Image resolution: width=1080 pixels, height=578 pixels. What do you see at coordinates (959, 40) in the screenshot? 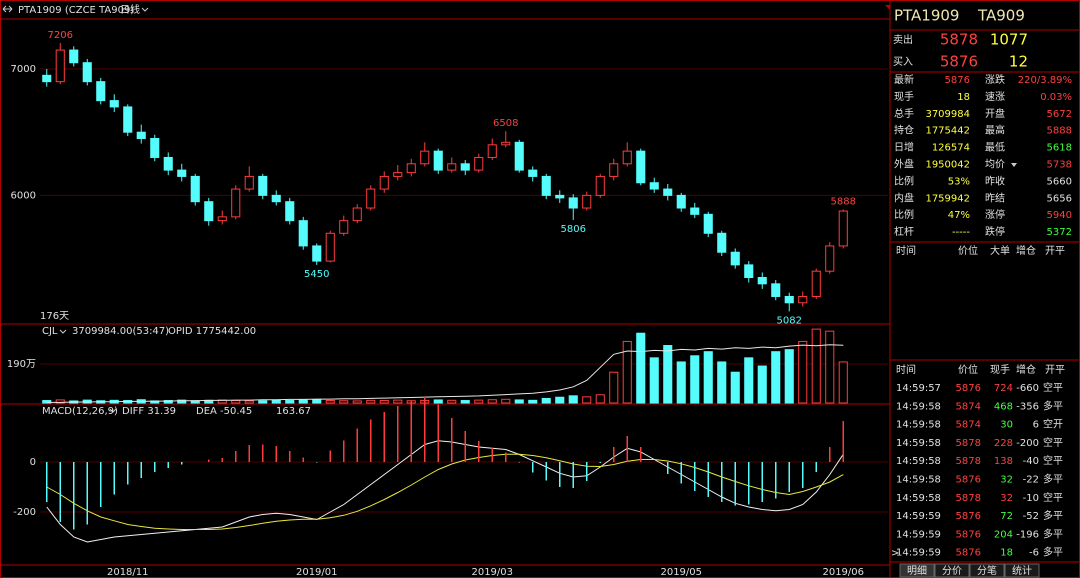
I see `side-price: 5878` at bounding box center [959, 40].